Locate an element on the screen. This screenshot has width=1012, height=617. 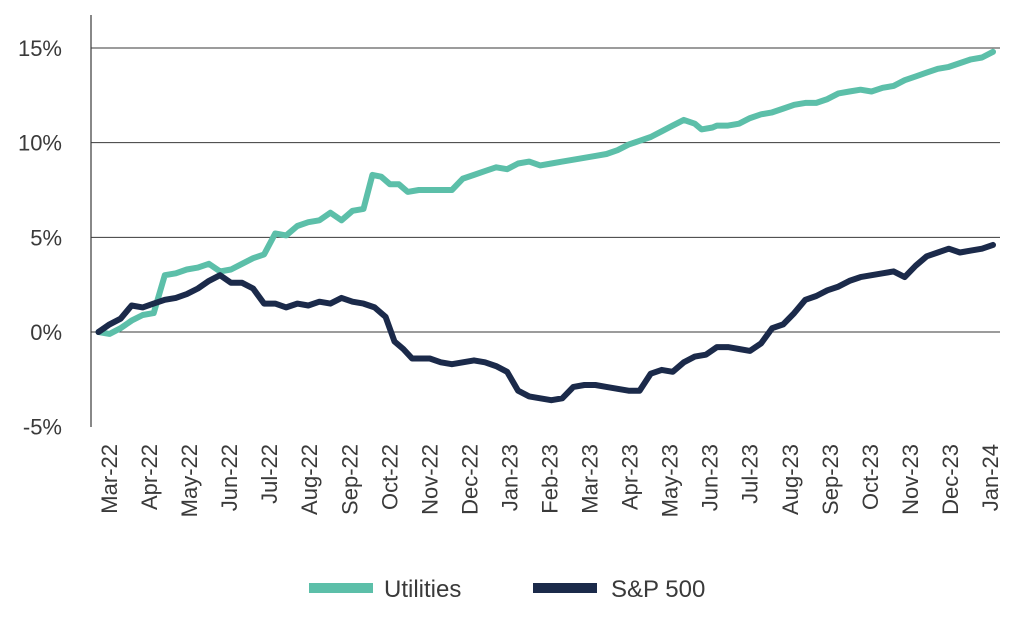
x-tick-label: Jun-23 is located at coordinates (710, 477).